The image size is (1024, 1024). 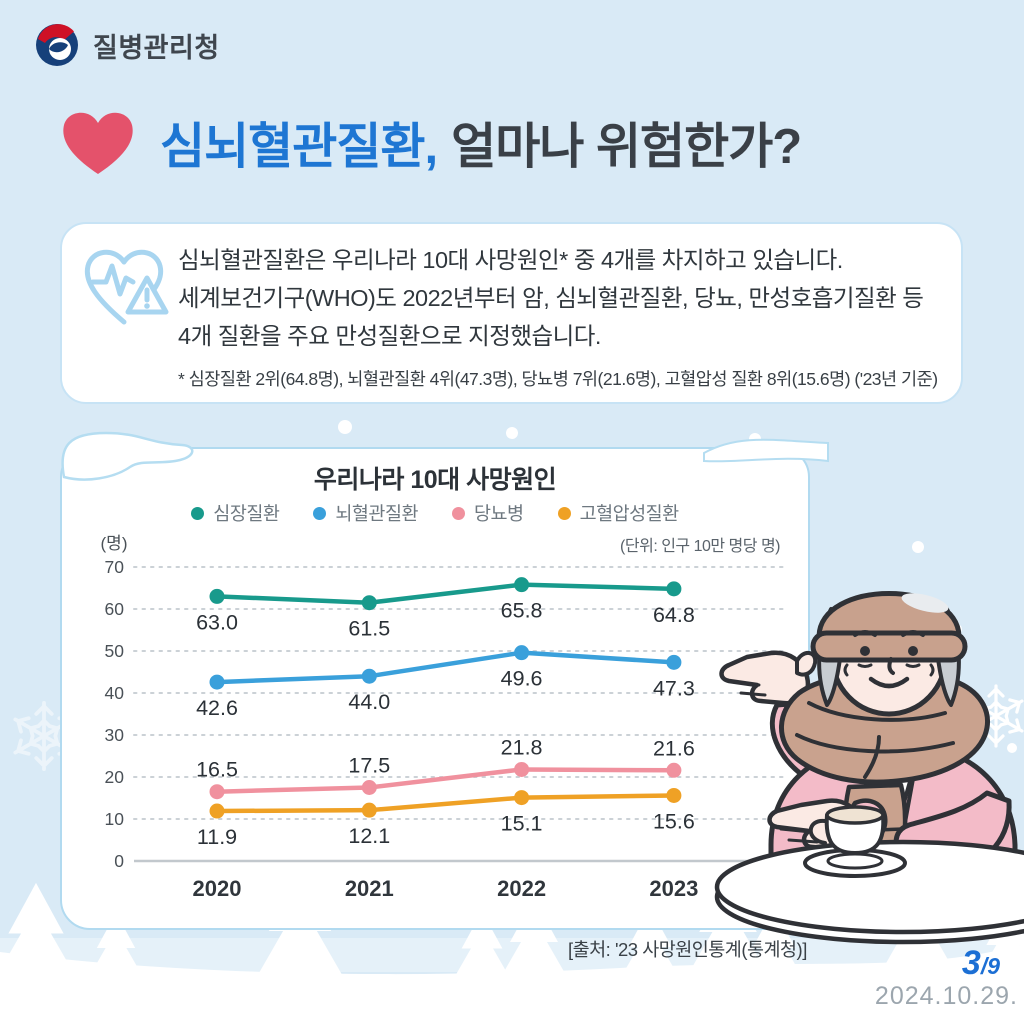 What do you see at coordinates (522, 679) in the screenshot?
I see `svg-text: 49.6` at bounding box center [522, 679].